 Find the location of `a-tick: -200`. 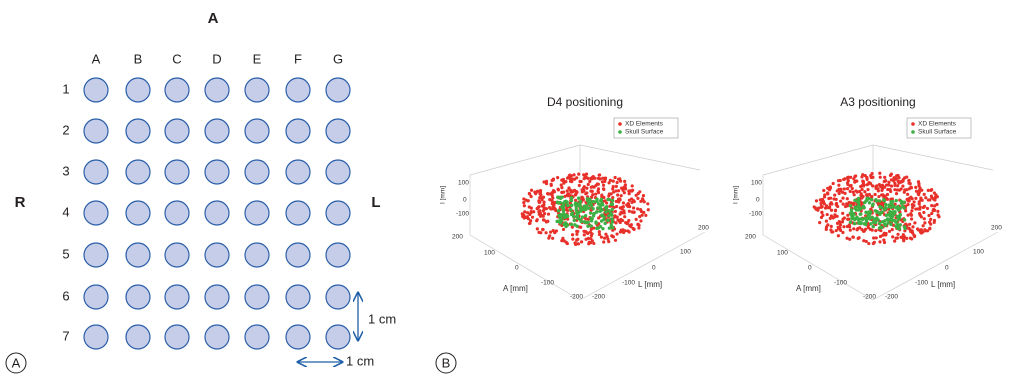

a-tick: -200 is located at coordinates (576, 297).